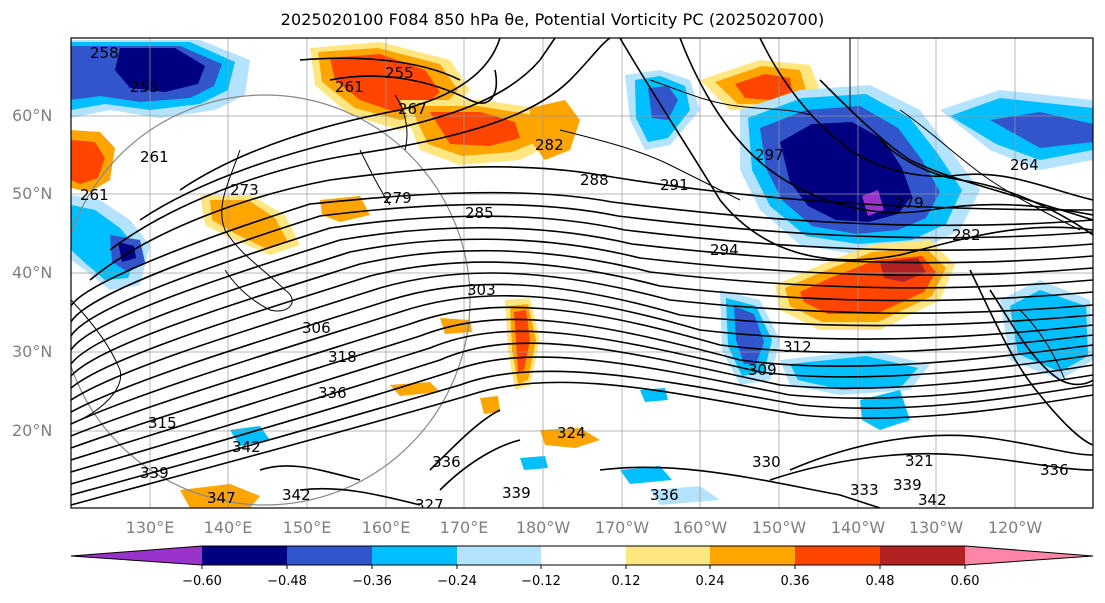 Image resolution: width=1105 pixels, height=603 pixels. Describe the element at coordinates (858, 527) in the screenshot. I see `lon-label: 140°W` at that location.